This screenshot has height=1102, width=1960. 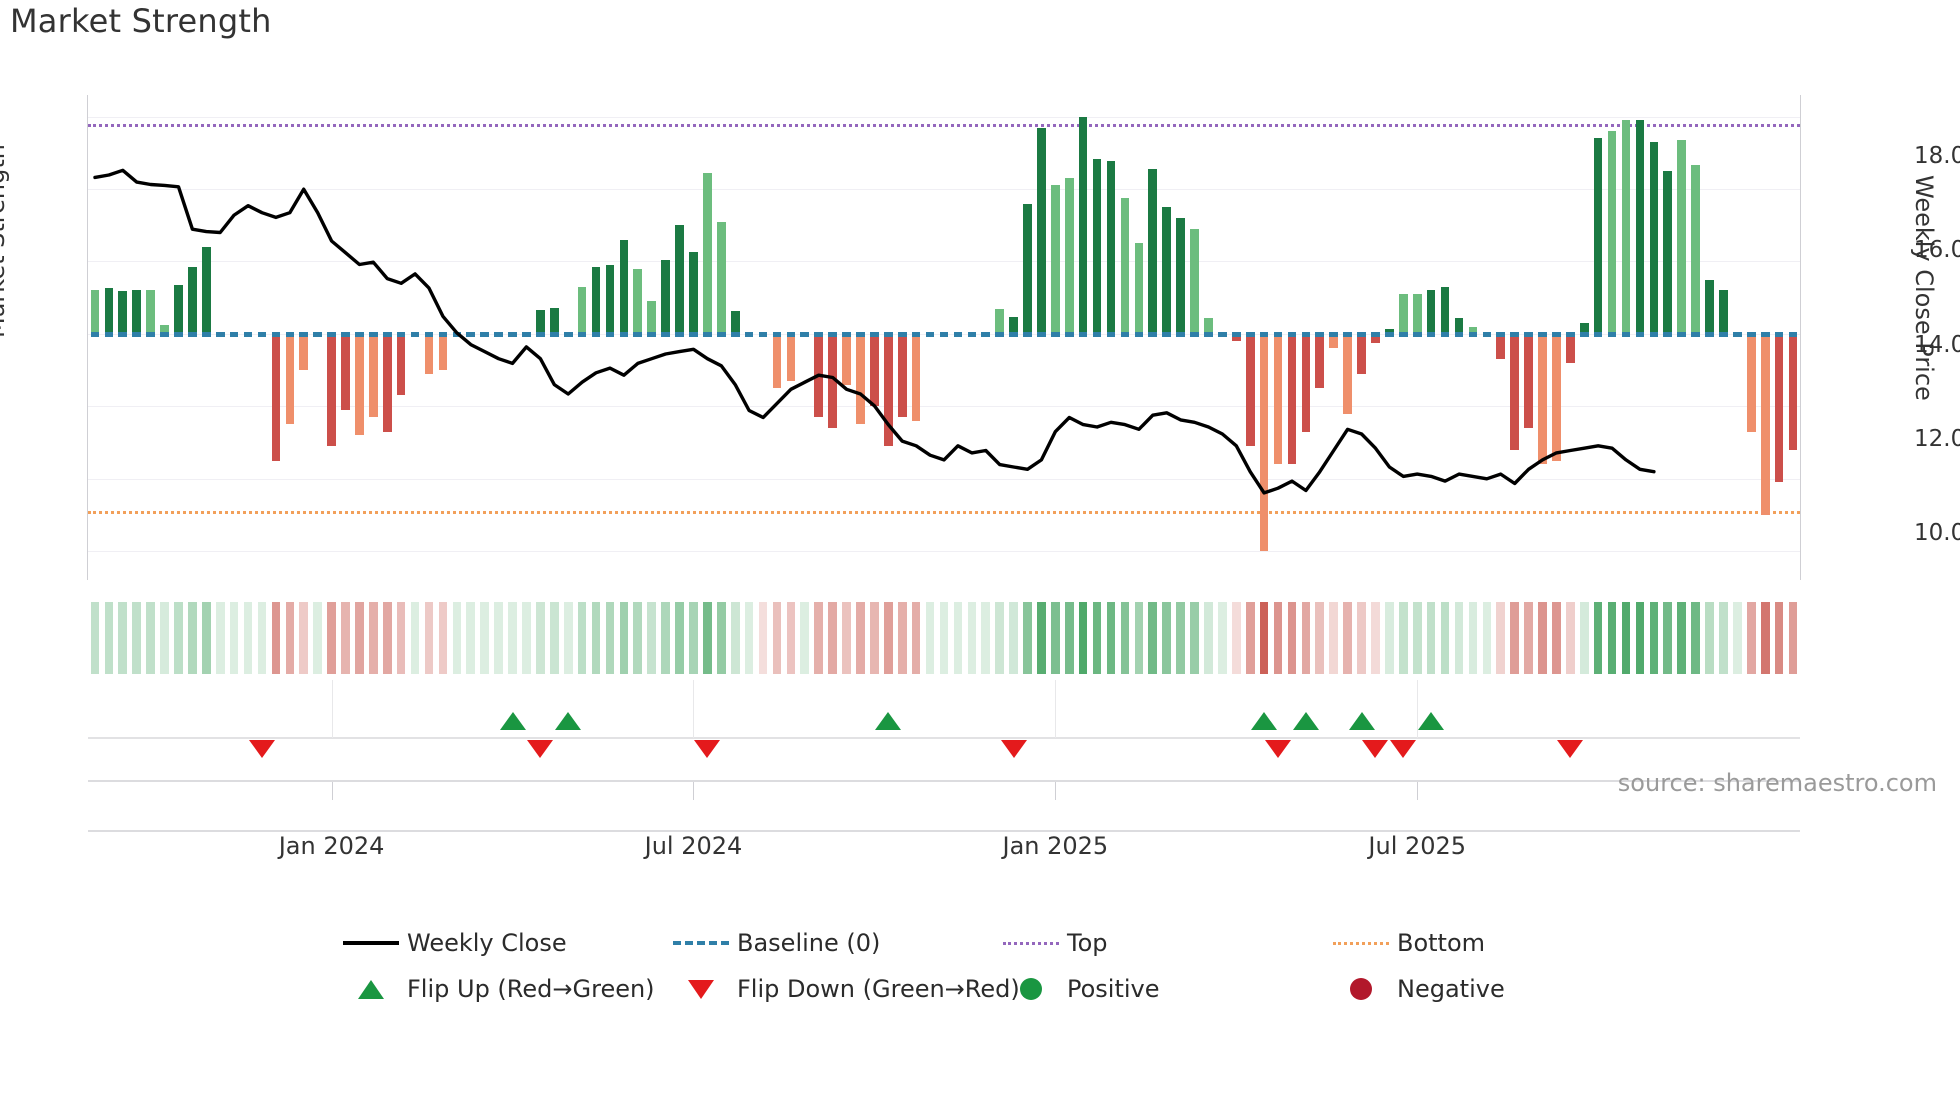 I want to click on line-black-icon, so click(x=371, y=943).